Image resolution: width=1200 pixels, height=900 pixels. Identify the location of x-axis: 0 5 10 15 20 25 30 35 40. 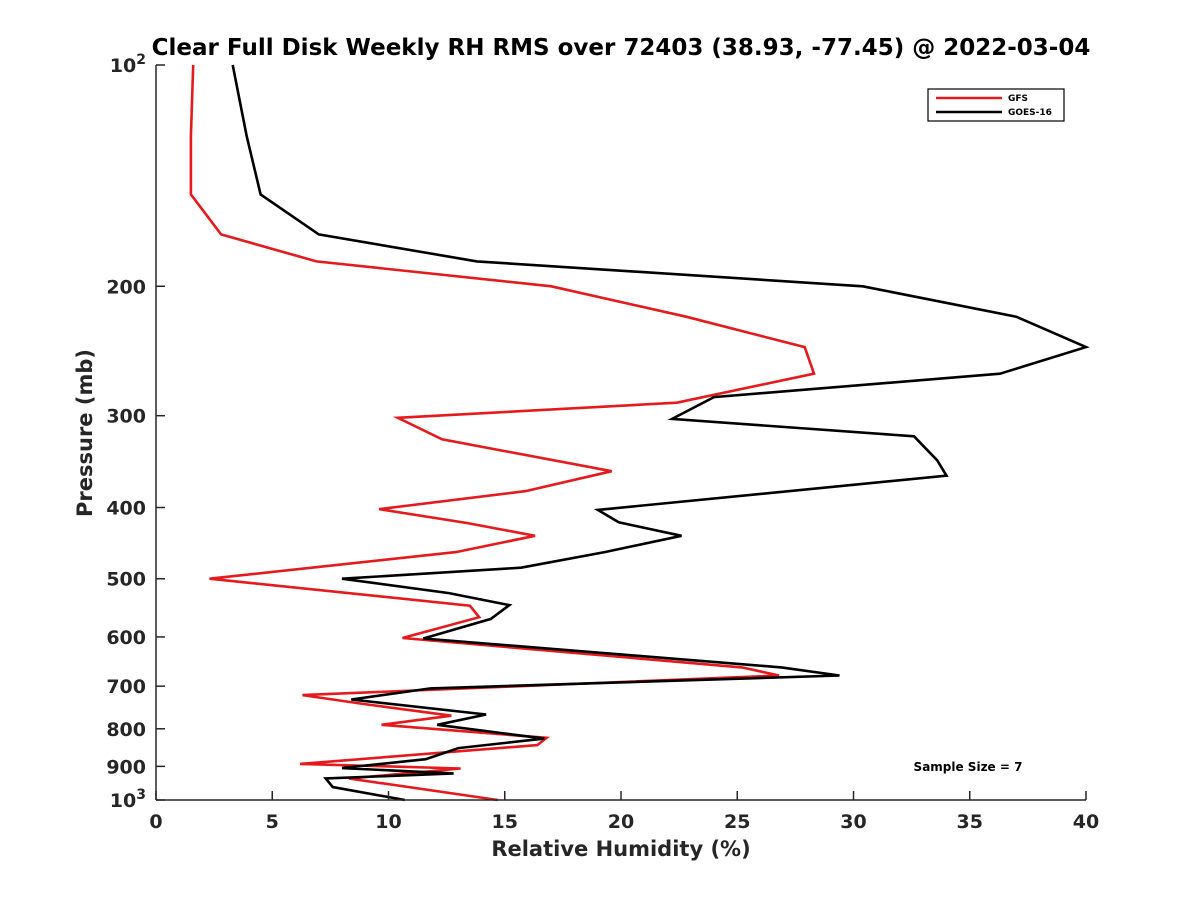
(624, 812).